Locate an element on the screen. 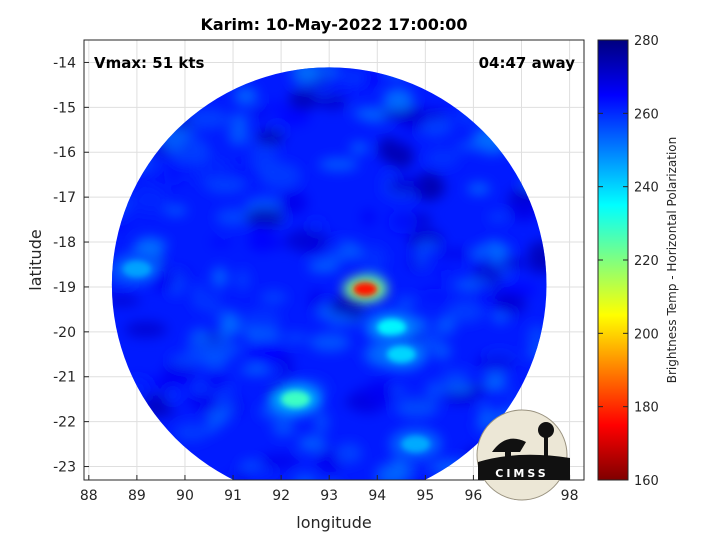 The height and width of the screenshot is (540, 720). colorbar-tick-label: 240 is located at coordinates (646, 188).